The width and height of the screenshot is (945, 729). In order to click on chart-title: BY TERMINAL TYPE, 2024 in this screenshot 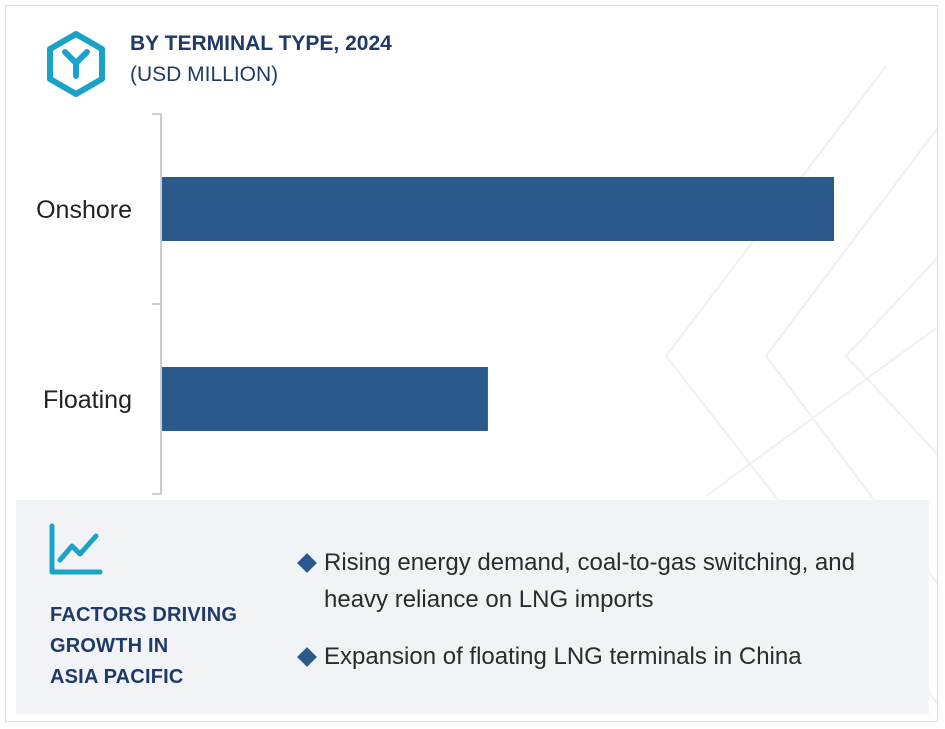, I will do `click(261, 43)`.